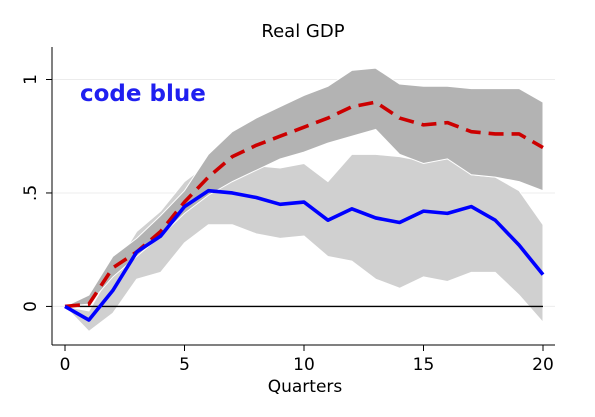 Image resolution: width=595 pixels, height=417 pixels. I want to click on x-axis-label: Quarters, so click(305, 387).